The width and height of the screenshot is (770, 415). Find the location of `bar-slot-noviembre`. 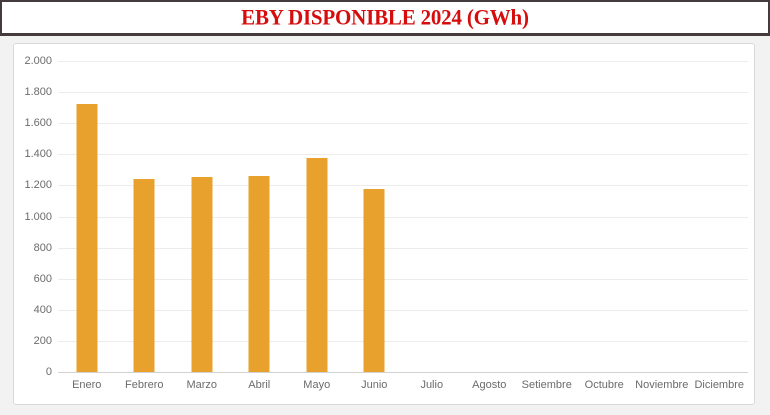

bar-slot-noviembre is located at coordinates (662, 216).